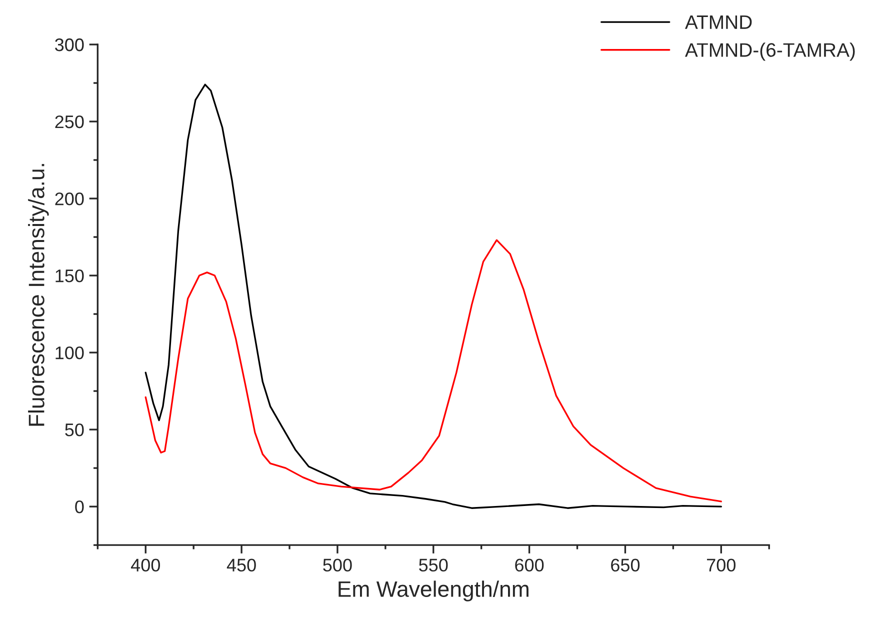 The height and width of the screenshot is (618, 872). Describe the element at coordinates (529, 565) in the screenshot. I see `x-tick-label: 600` at that location.